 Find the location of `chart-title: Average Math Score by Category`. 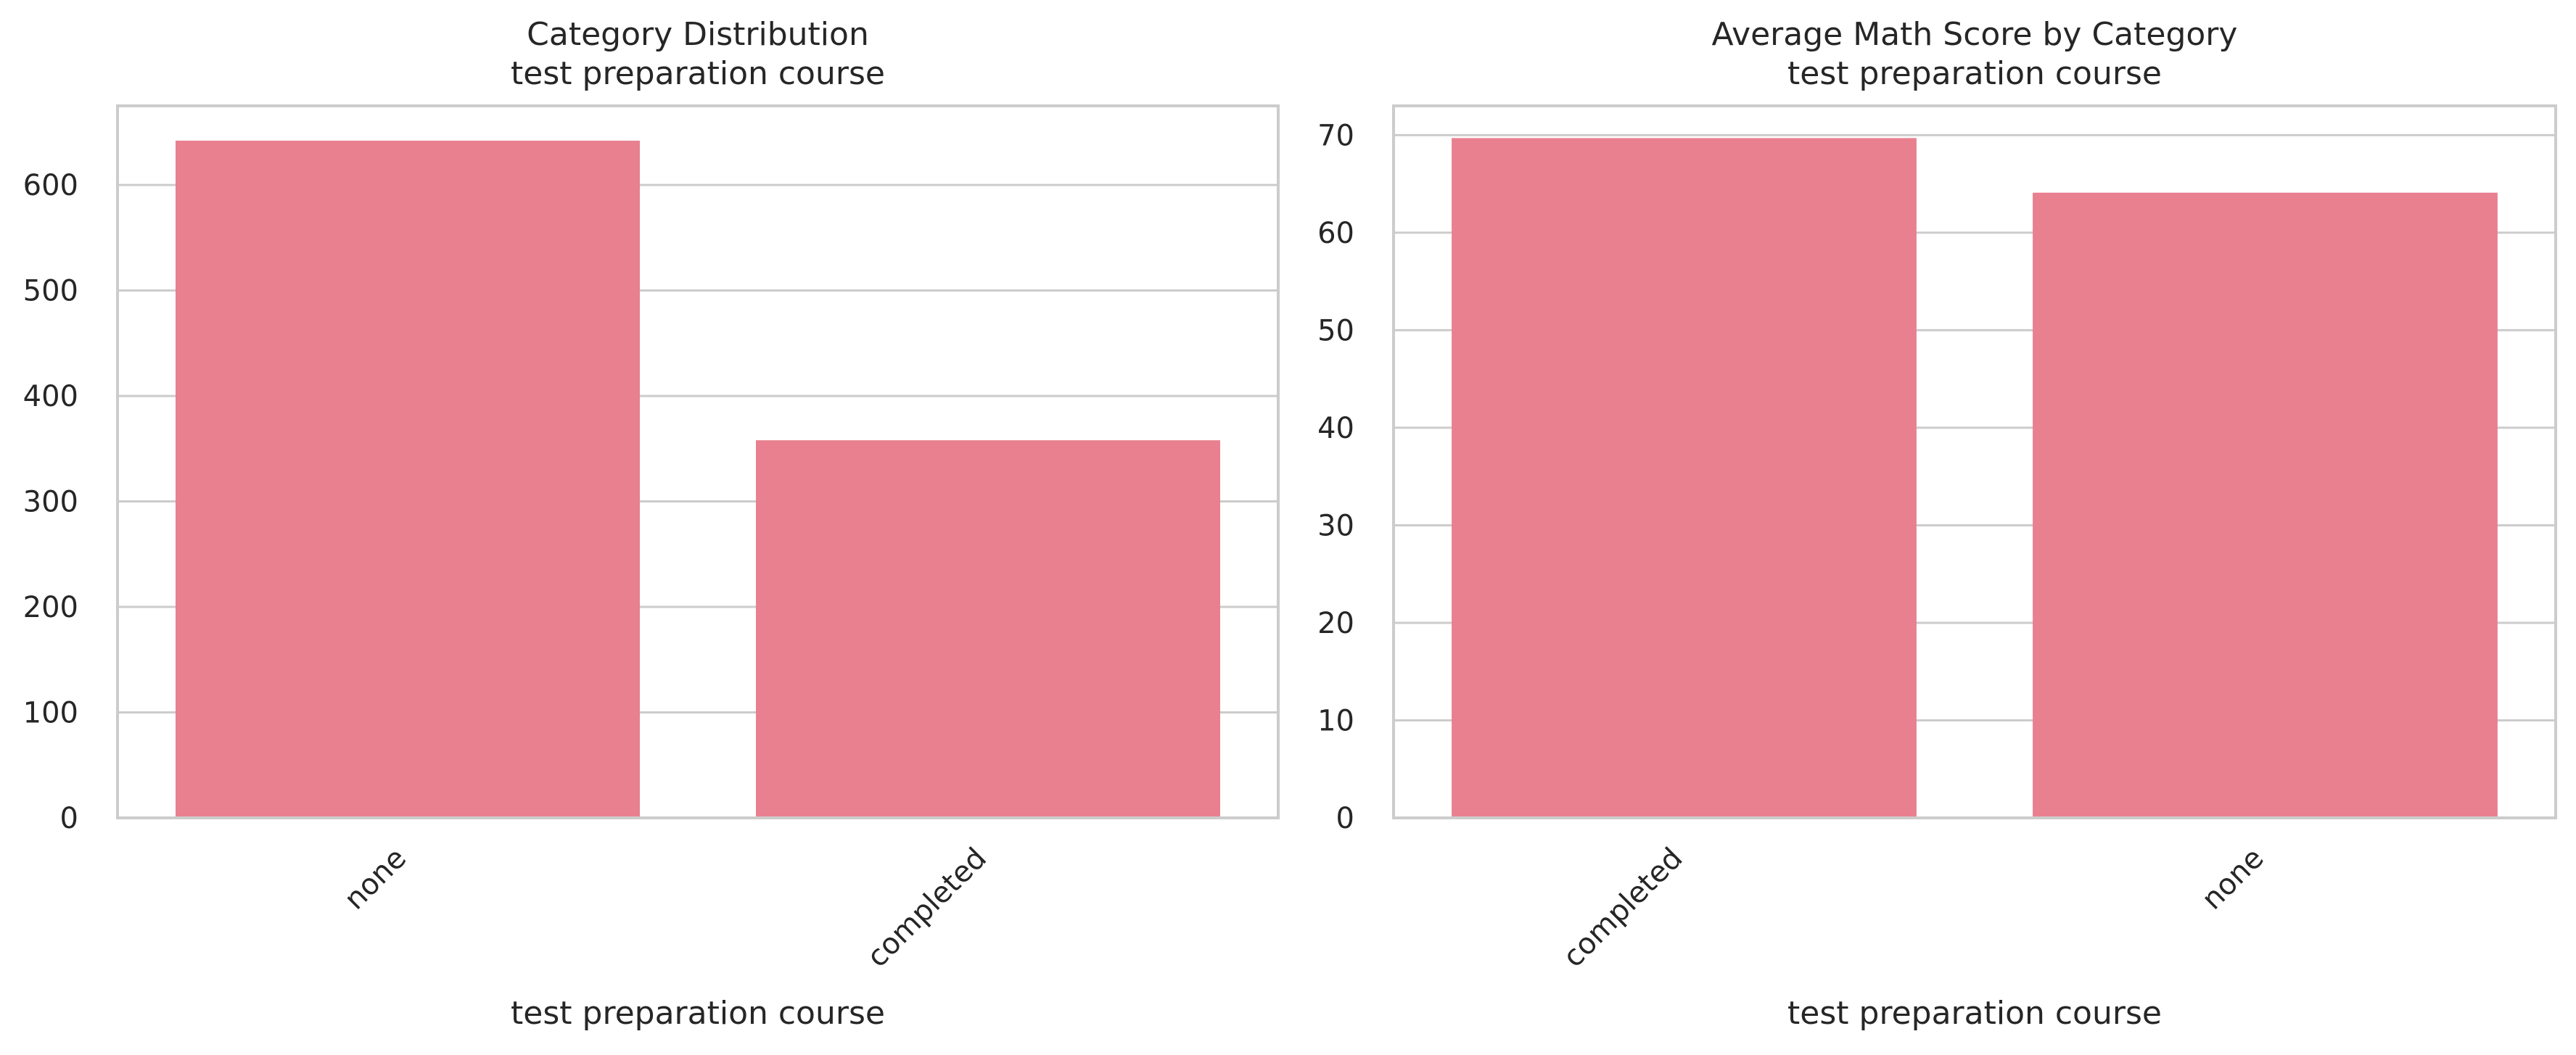

chart-title: Average Math Score by Category is located at coordinates (1975, 34).